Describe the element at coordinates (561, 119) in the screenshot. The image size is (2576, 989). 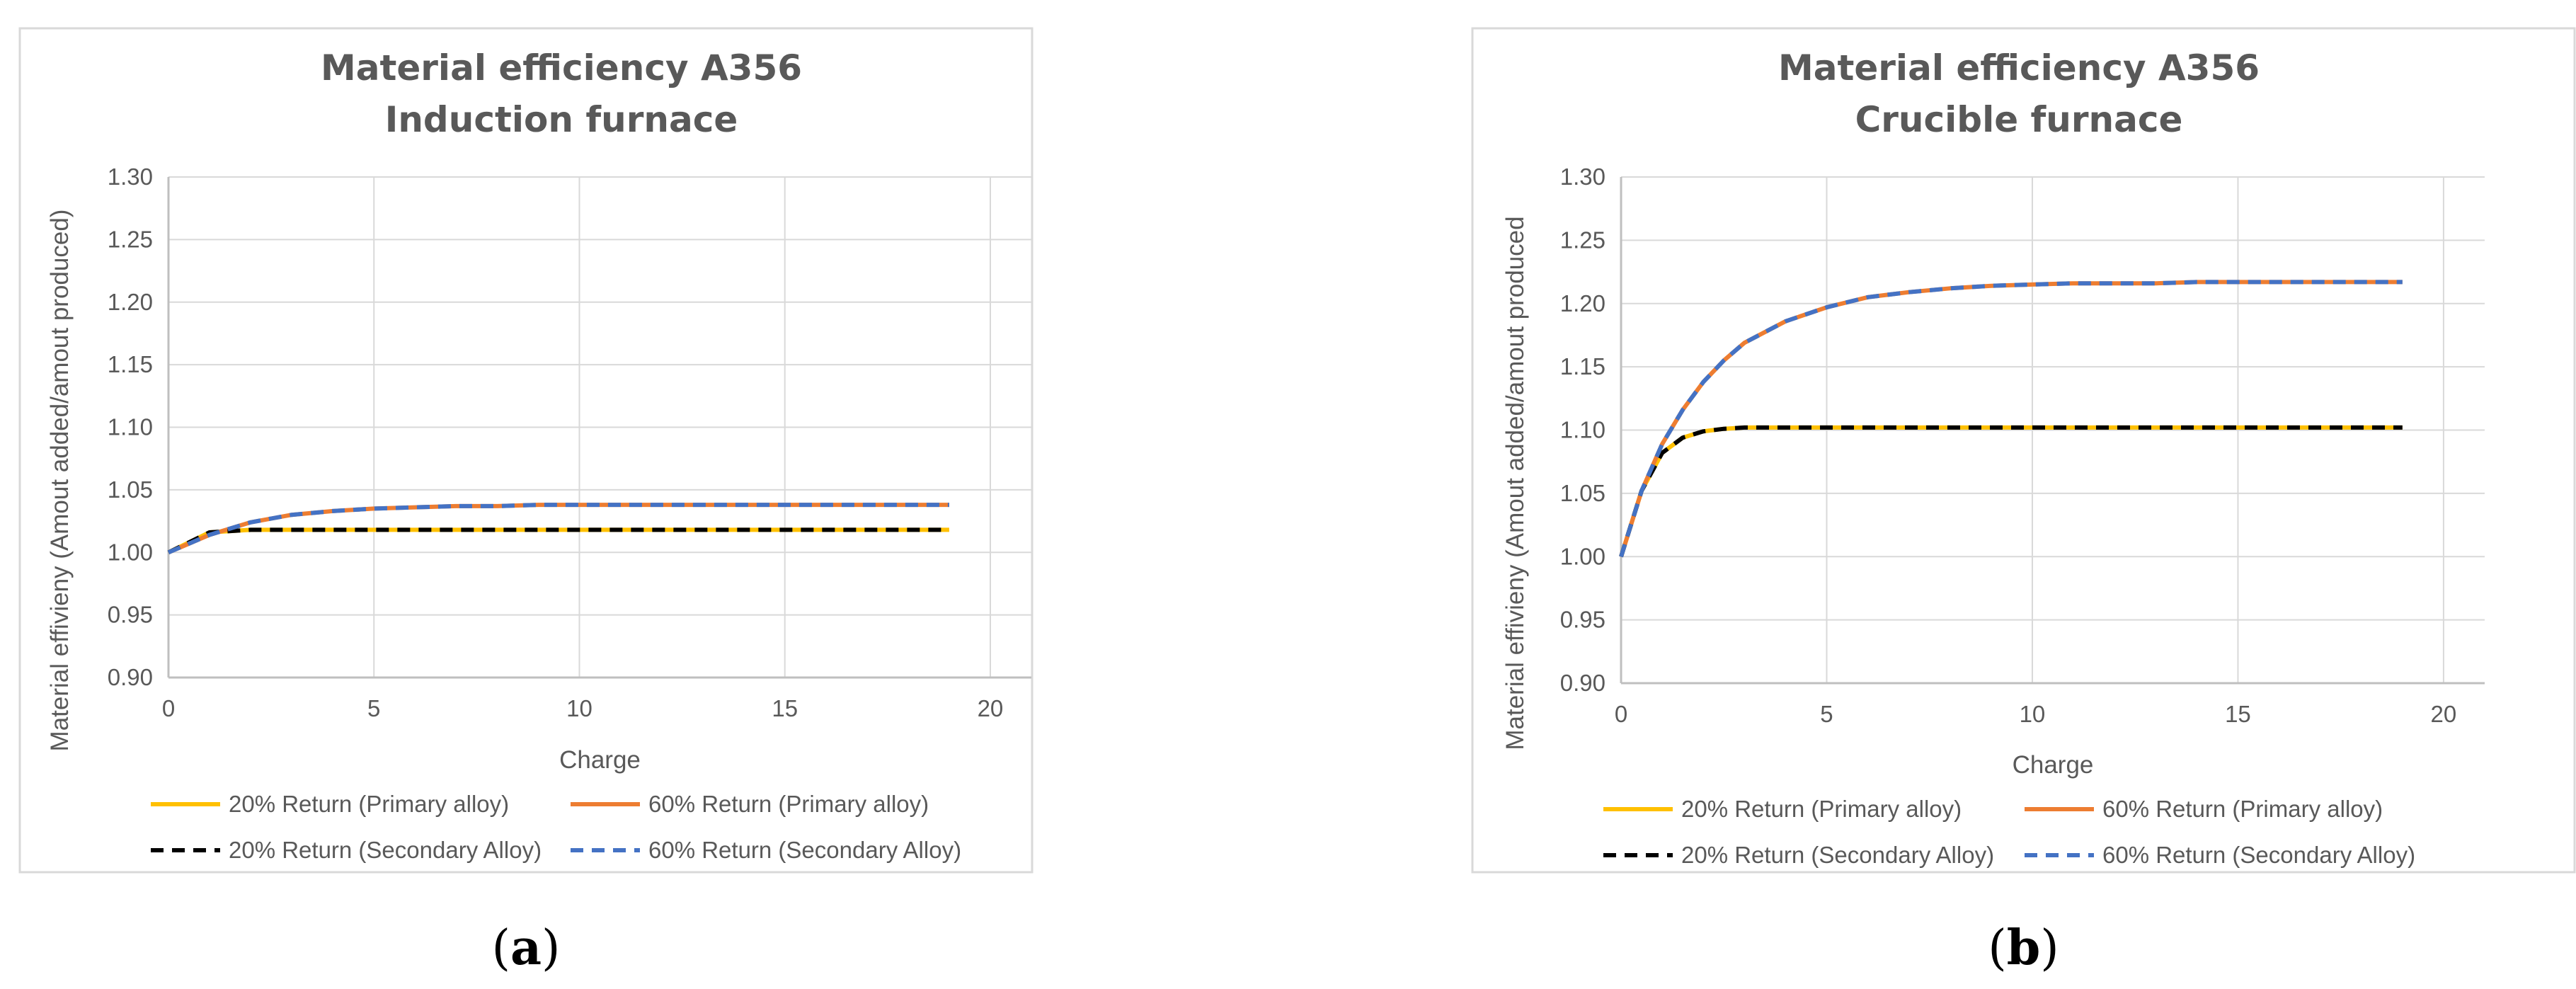
I see `chart-title-line-2: Induction furnace` at that location.